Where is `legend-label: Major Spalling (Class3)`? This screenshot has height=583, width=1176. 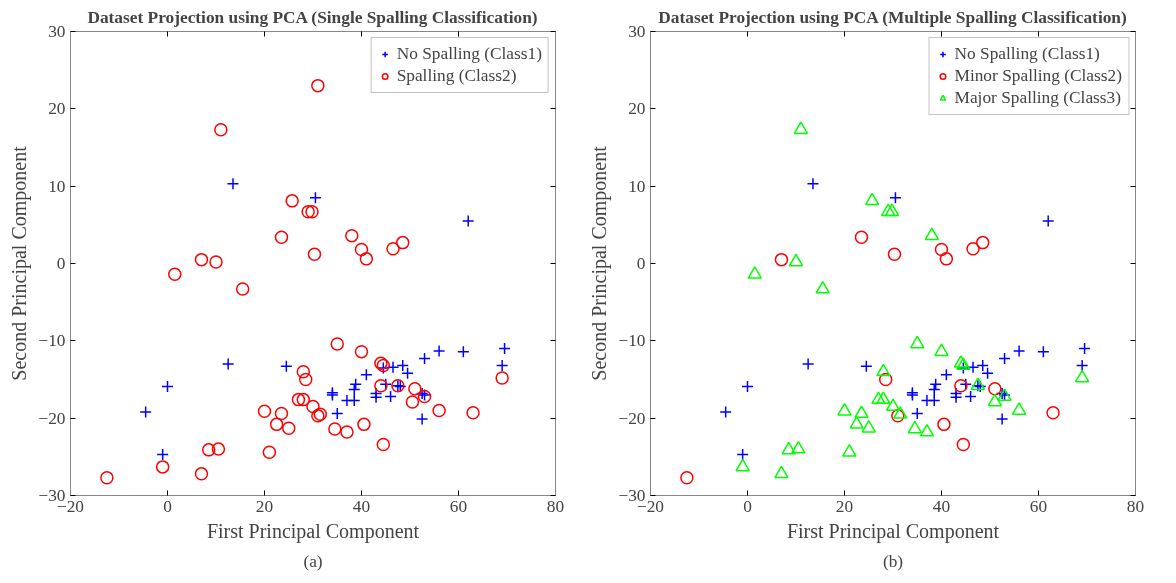
legend-label: Major Spalling (Class3) is located at coordinates (1038, 98).